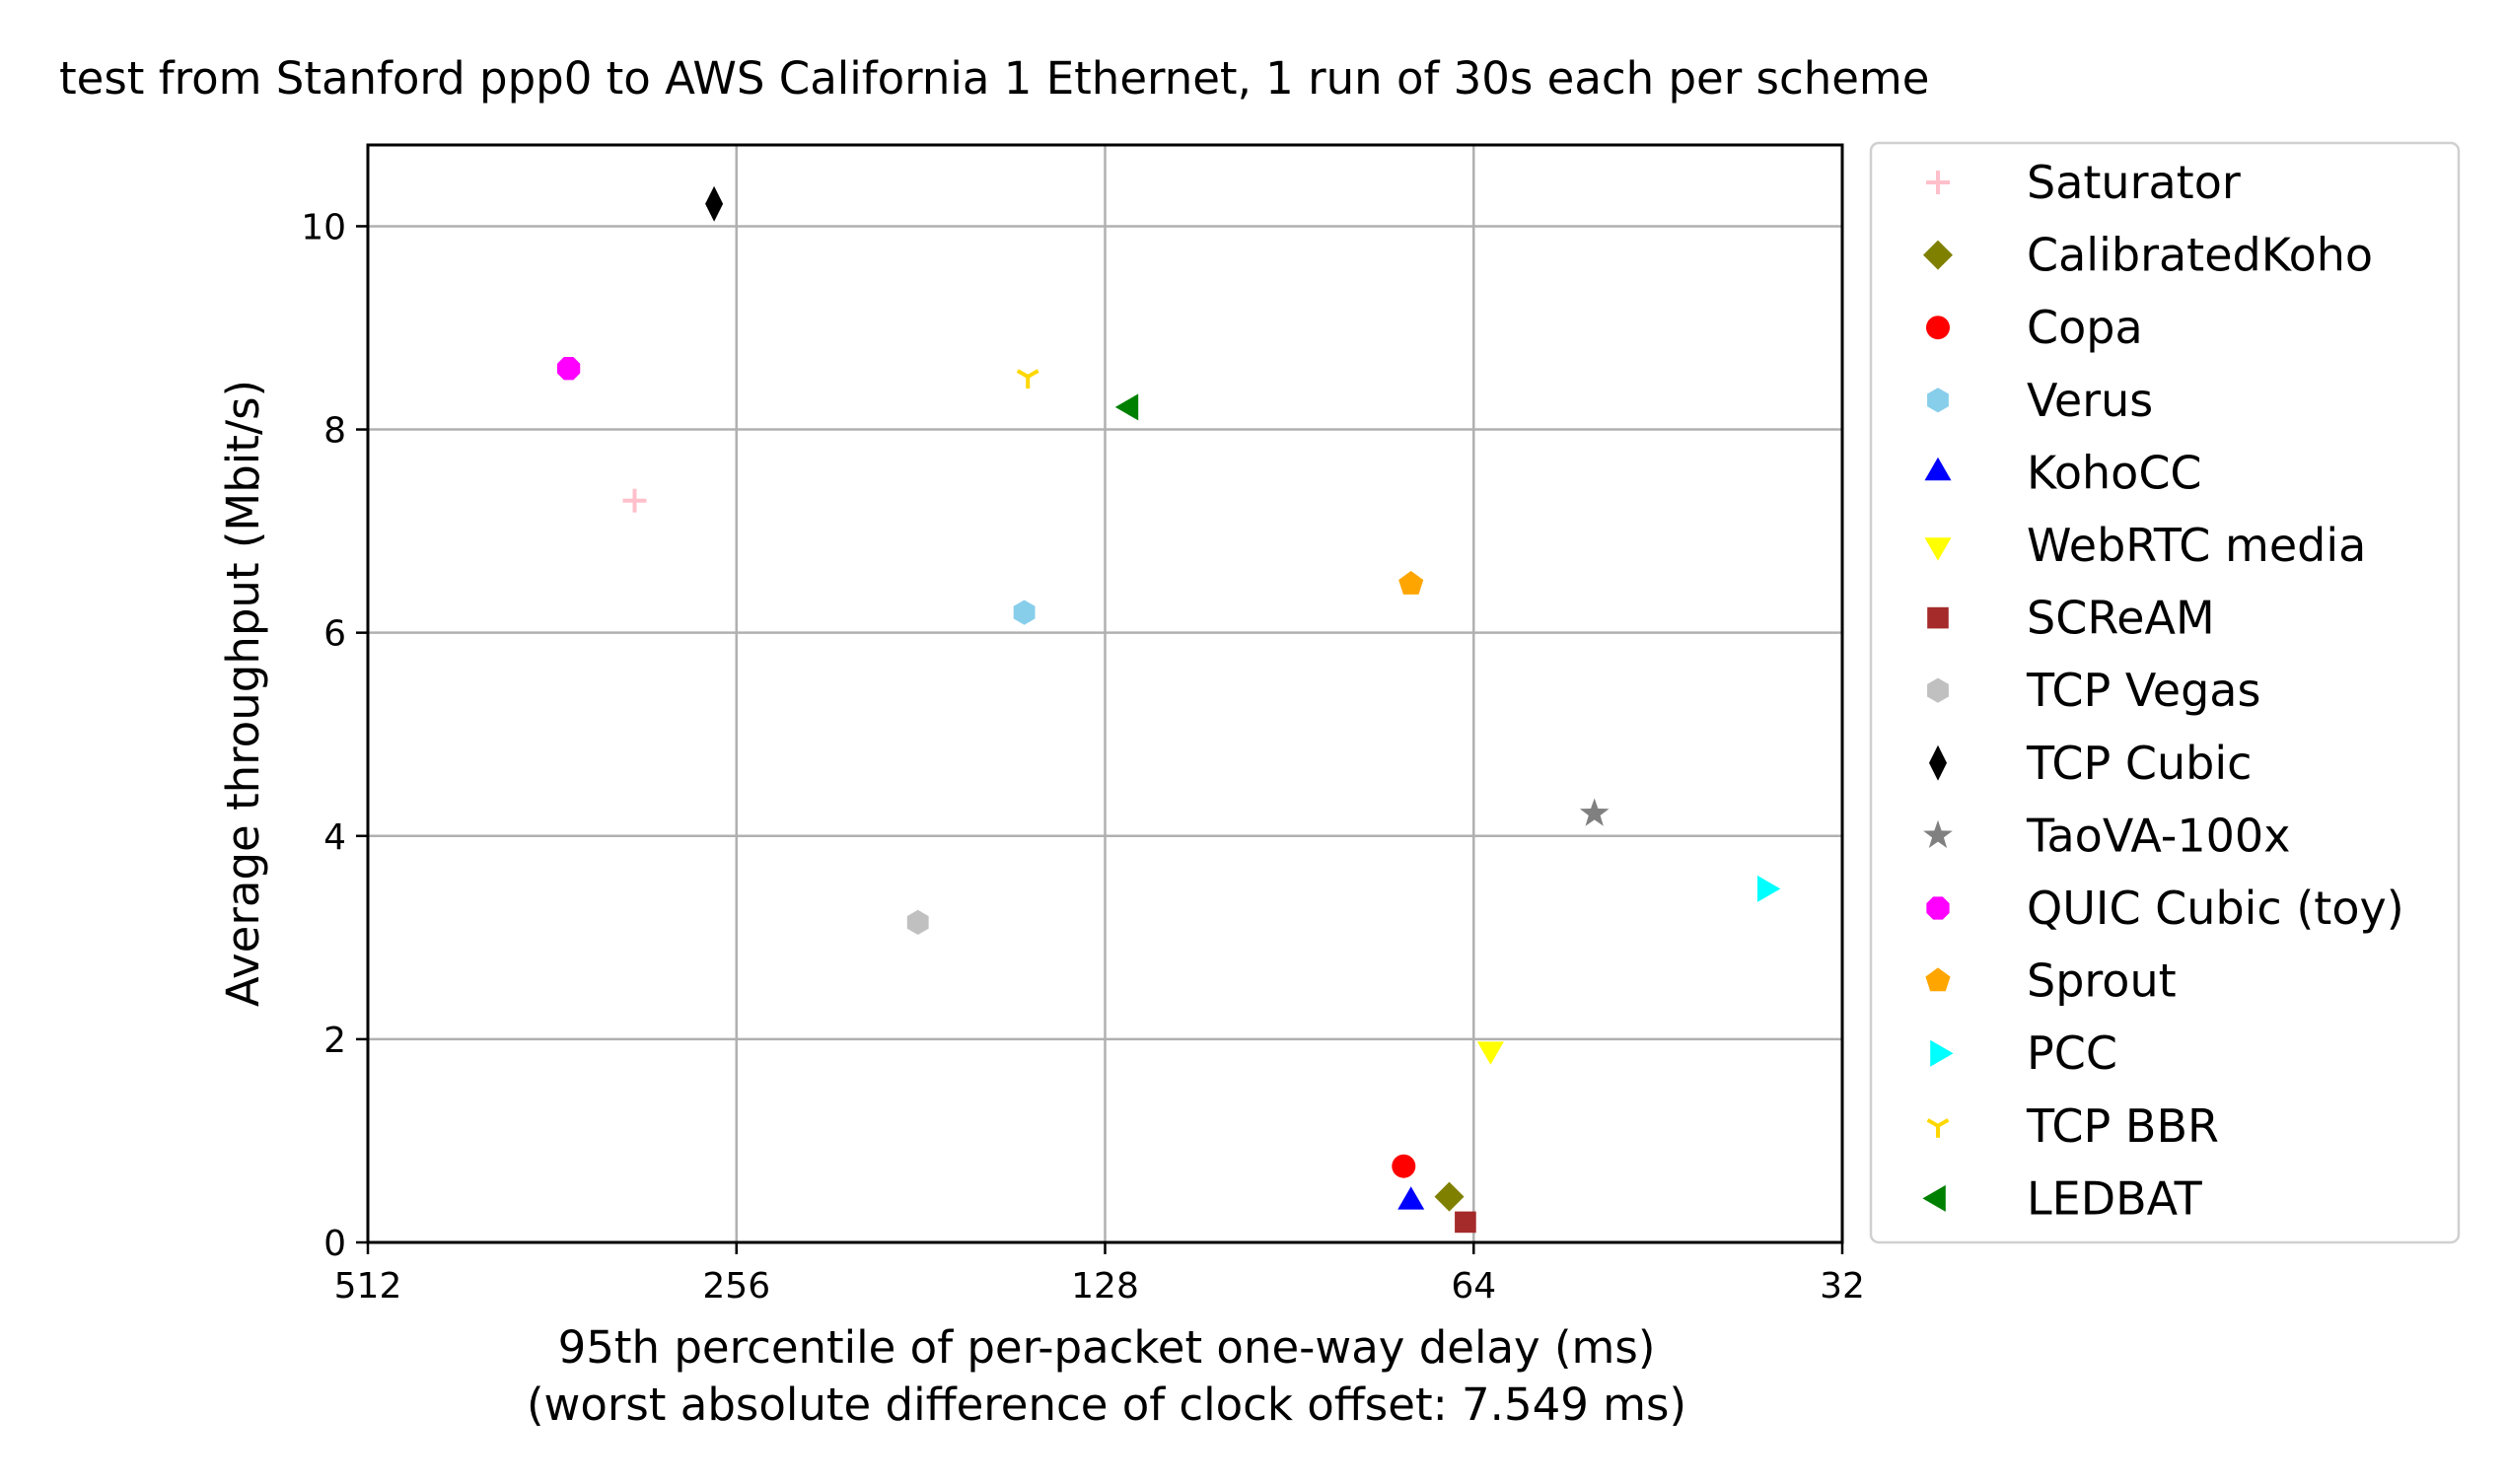 The height and width of the screenshot is (1484, 2506). I want to click on legend-marker-sprout, so click(1938, 979).